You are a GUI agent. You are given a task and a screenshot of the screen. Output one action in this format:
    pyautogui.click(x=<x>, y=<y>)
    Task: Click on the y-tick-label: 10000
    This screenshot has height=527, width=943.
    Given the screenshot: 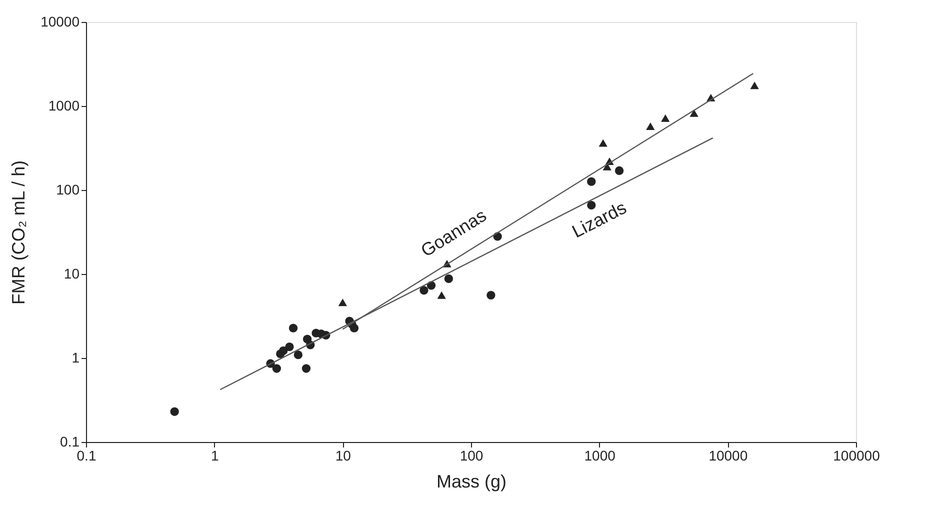 What is the action you would take?
    pyautogui.click(x=60, y=22)
    